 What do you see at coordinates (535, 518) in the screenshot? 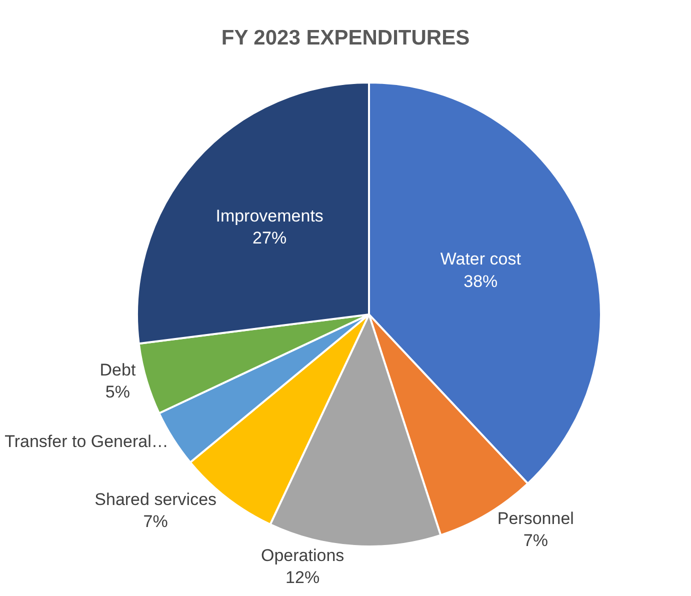
I see `slice-label: Personnel` at bounding box center [535, 518].